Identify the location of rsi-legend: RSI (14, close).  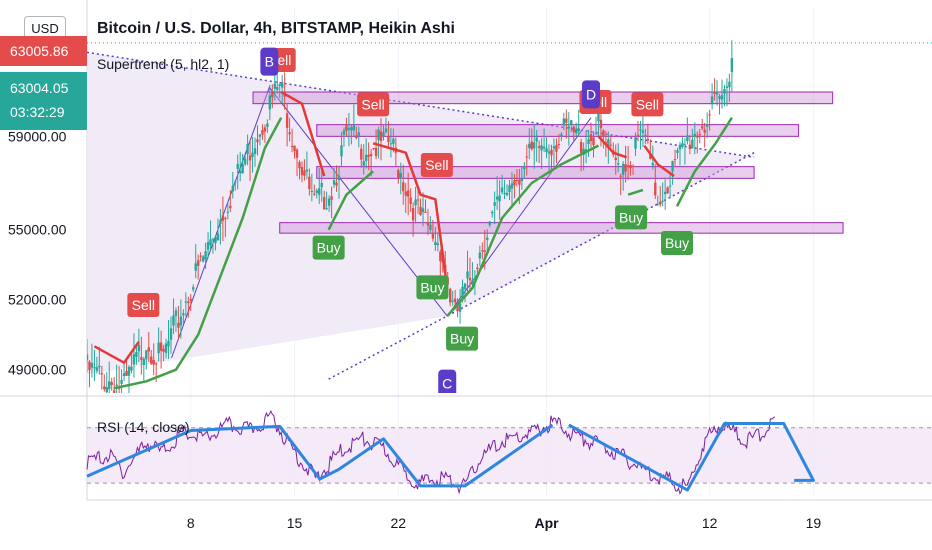
(143, 427).